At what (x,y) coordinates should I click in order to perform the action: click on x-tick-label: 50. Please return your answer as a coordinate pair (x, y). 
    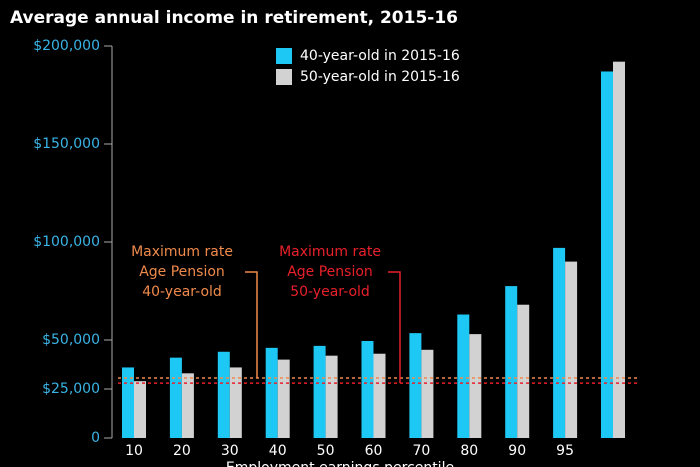
    Looking at the image, I should click on (326, 451).